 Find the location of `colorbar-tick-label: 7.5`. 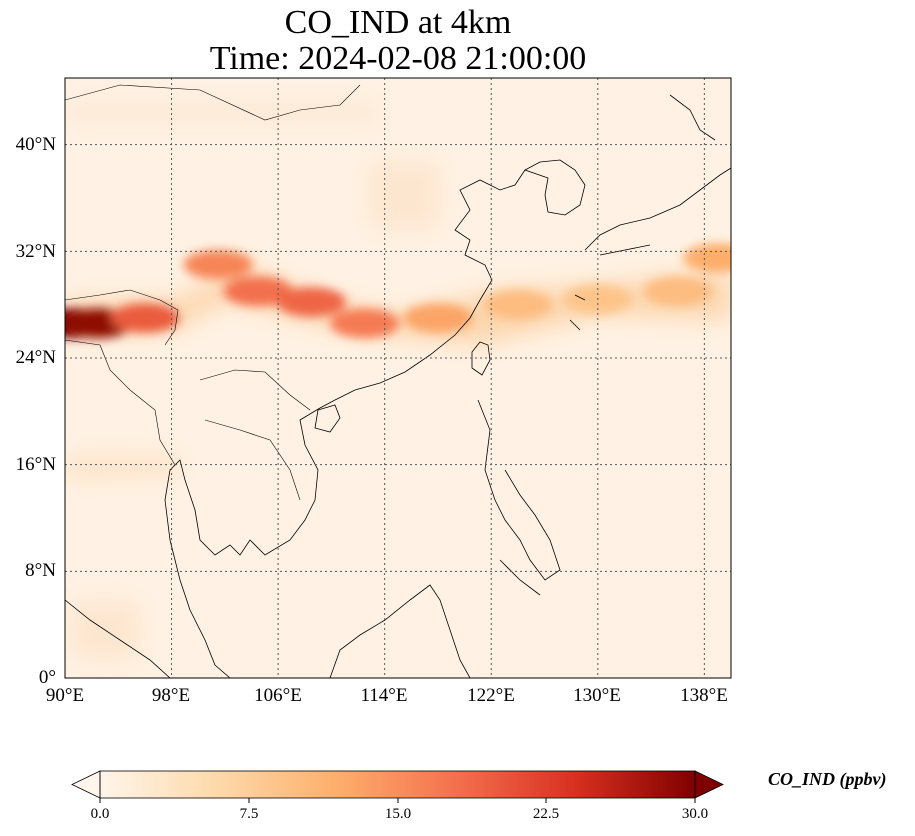

colorbar-tick-label: 7.5 is located at coordinates (249, 814).